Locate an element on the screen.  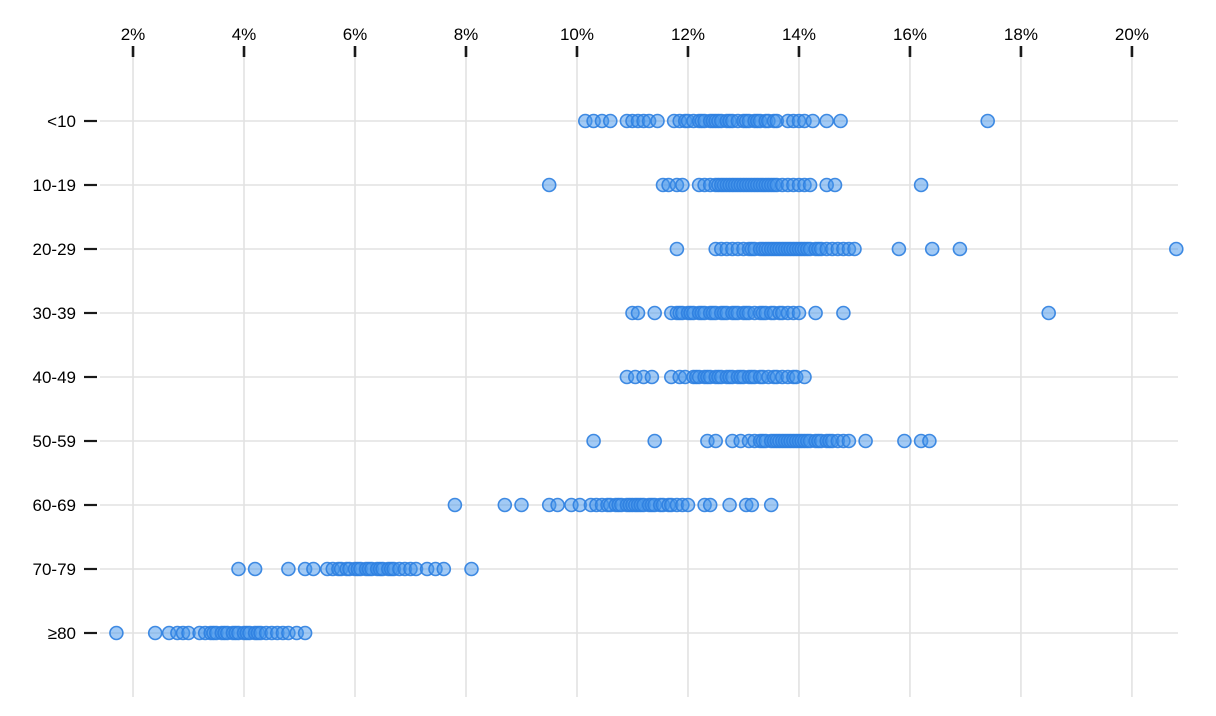
y-category-label: 40-49 is located at coordinates (54, 377).